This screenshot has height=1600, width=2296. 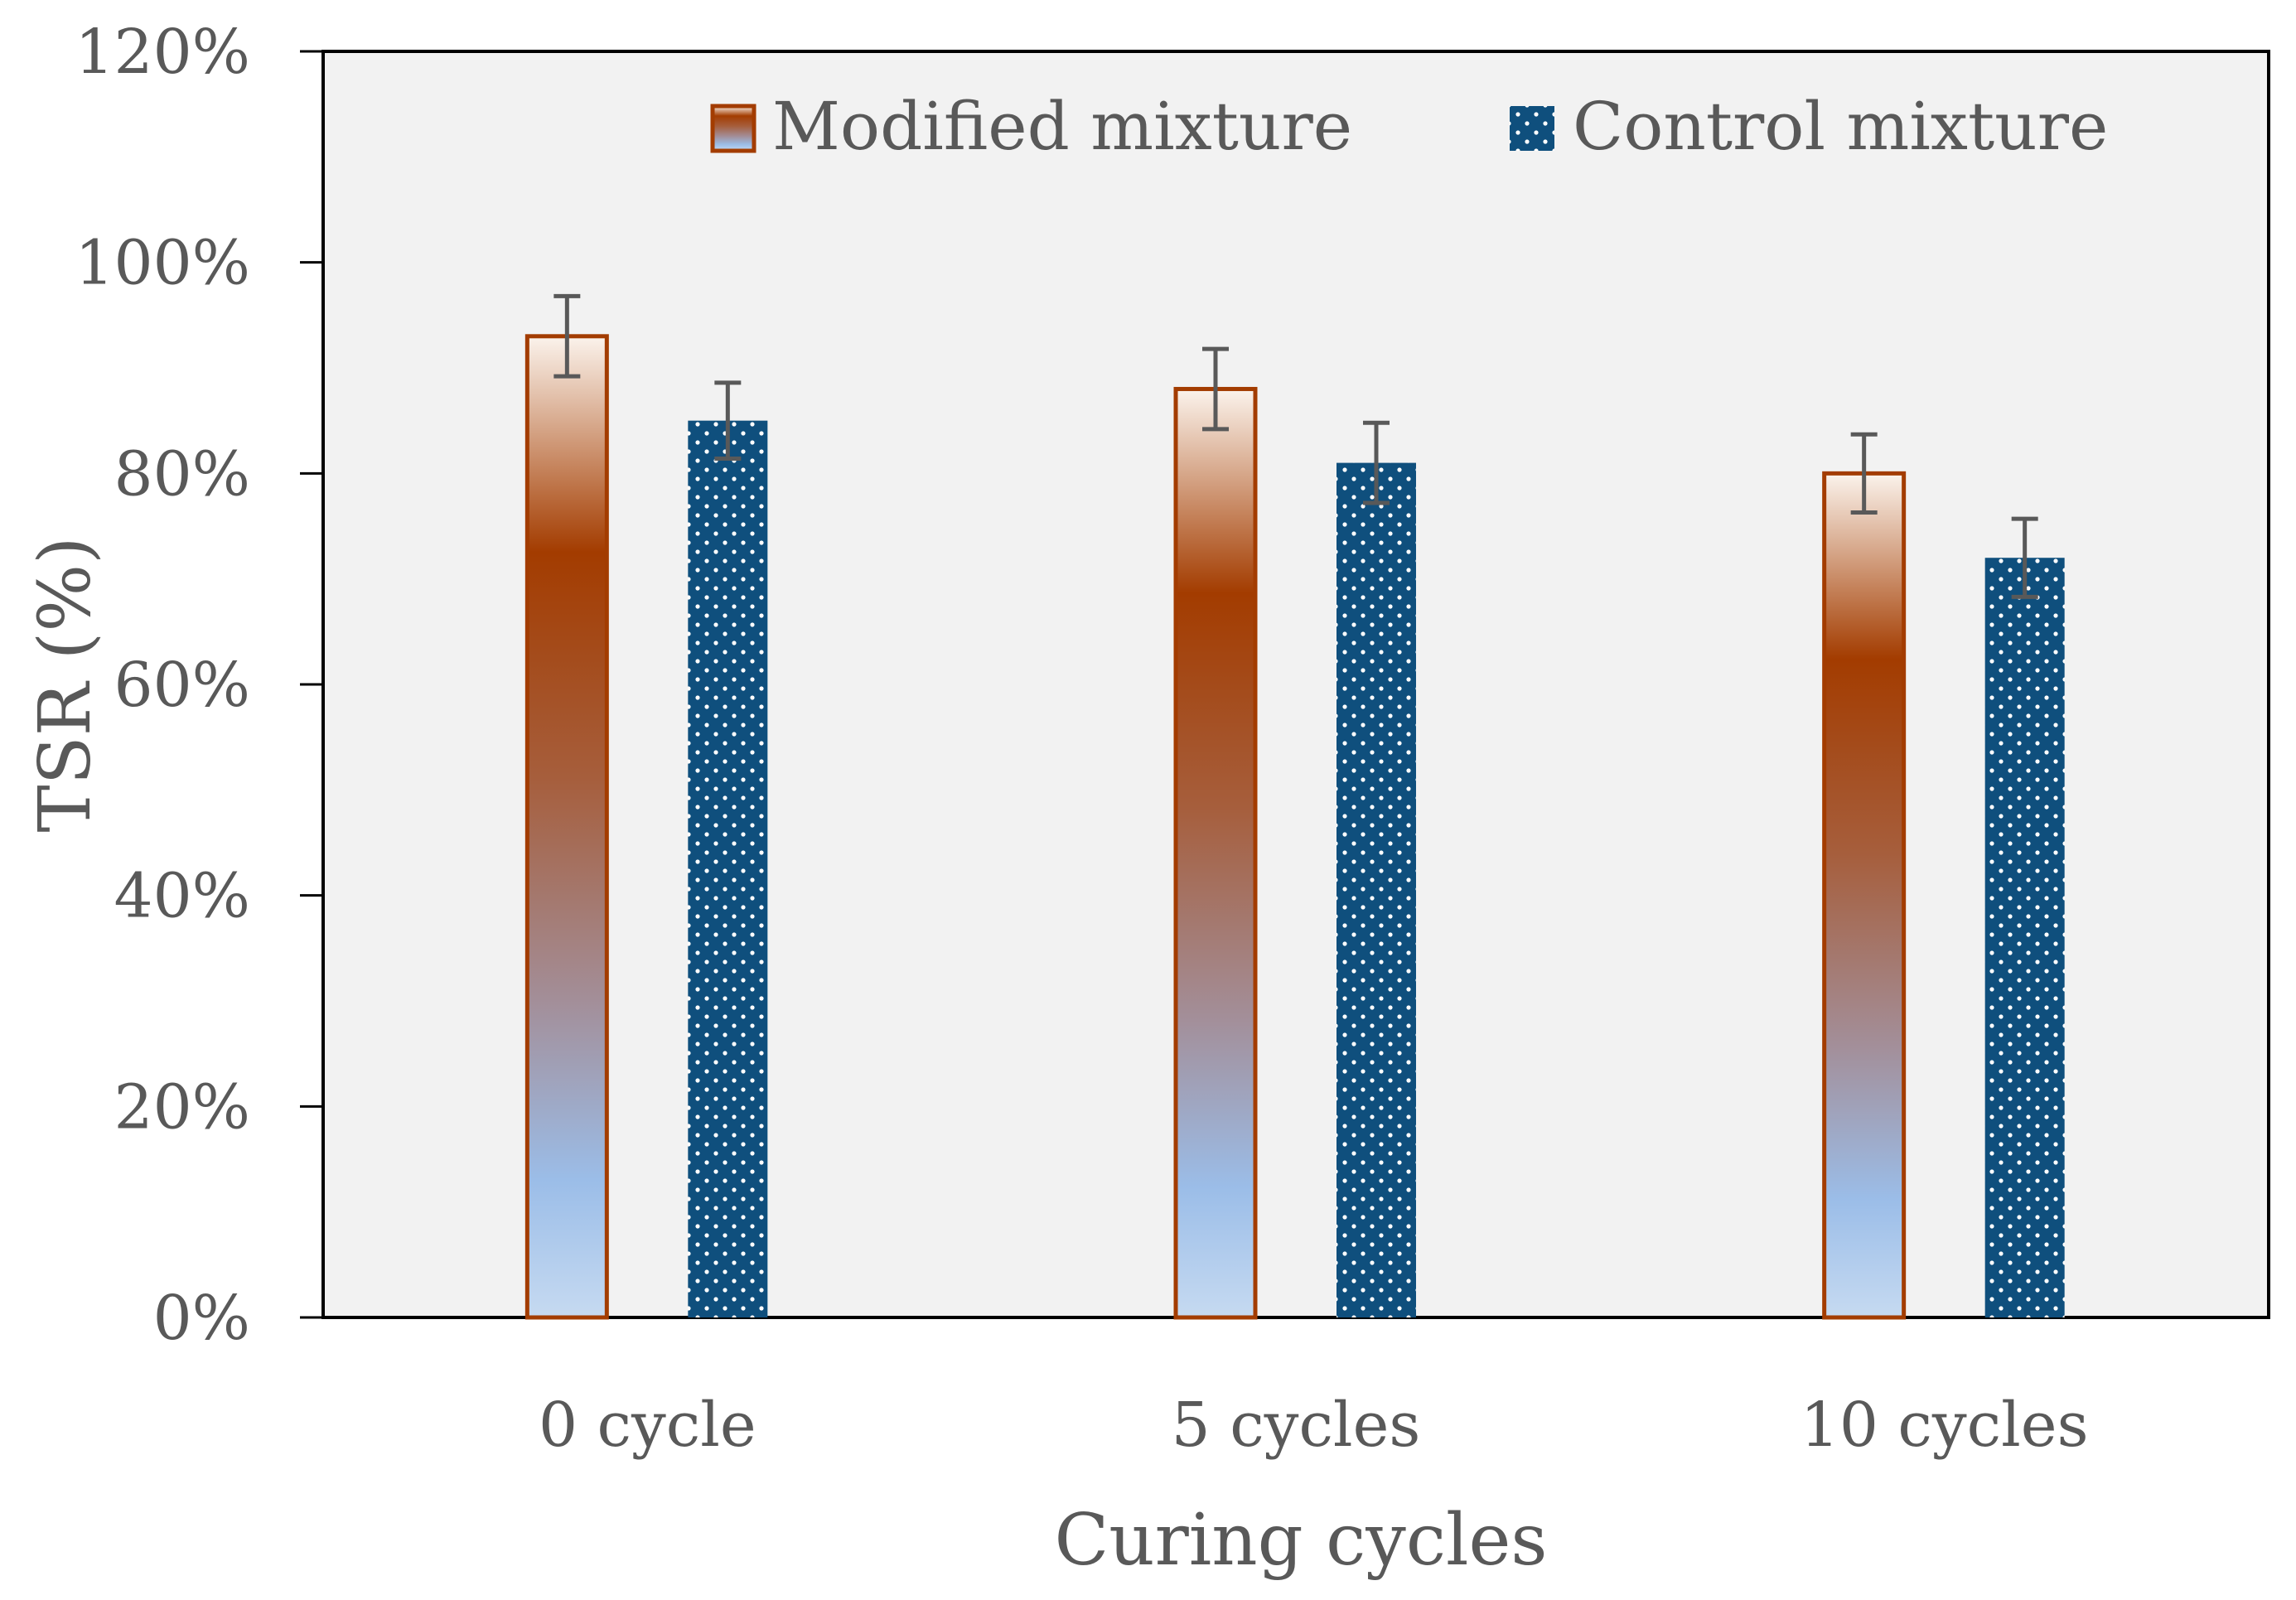 I want to click on y-tick-label: 20%, so click(x=182, y=1107).